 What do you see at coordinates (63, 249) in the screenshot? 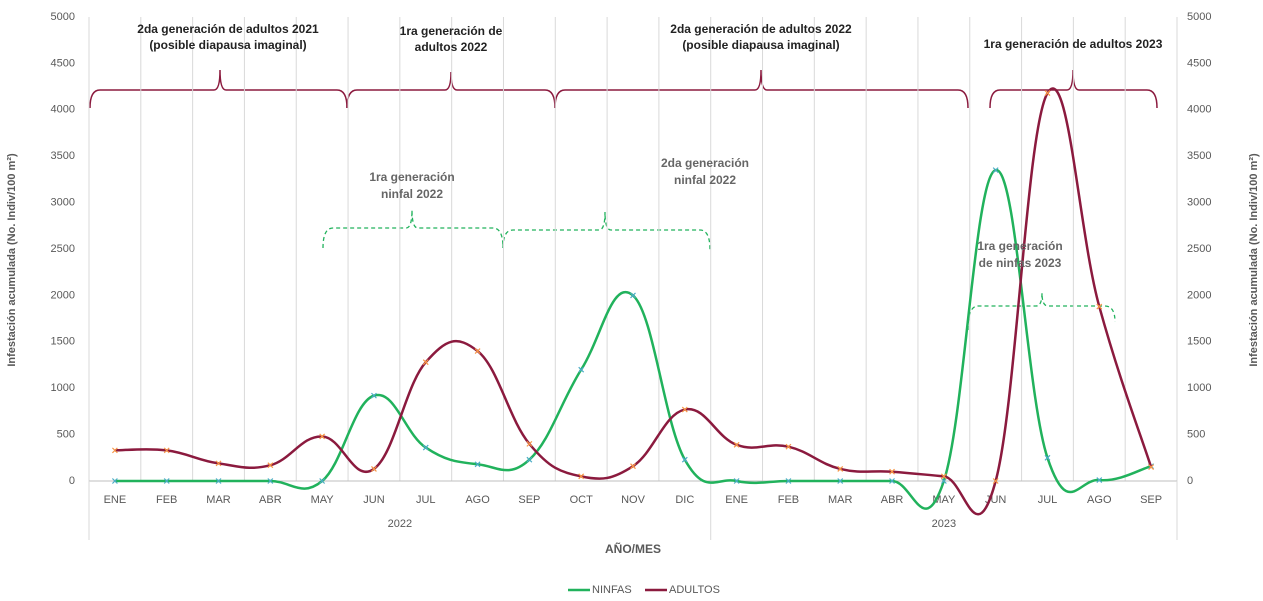
I see `y-tick-label: 2500` at bounding box center [63, 249].